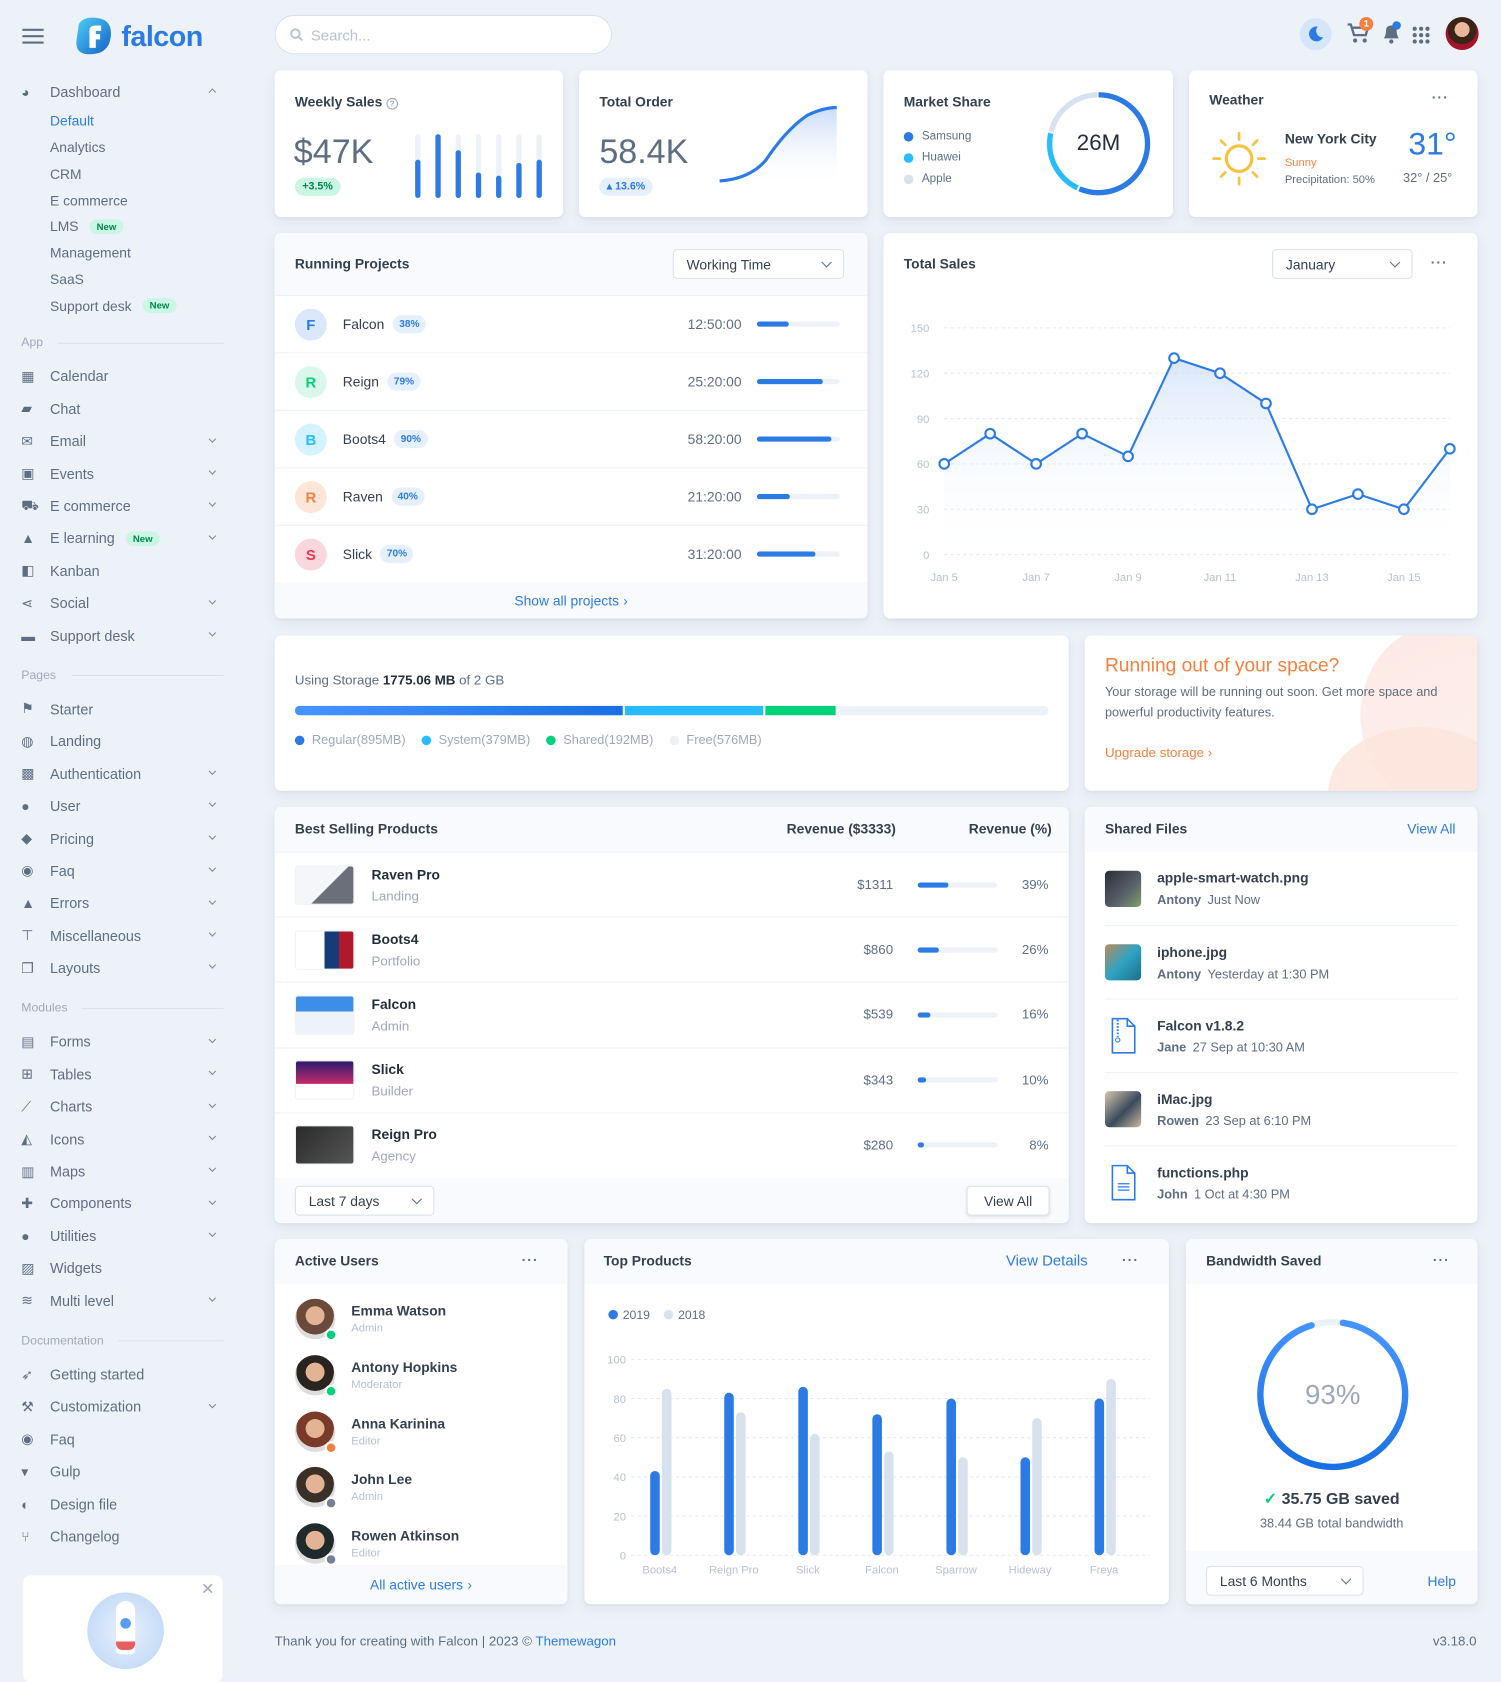 Image resolution: width=1501 pixels, height=1682 pixels. Describe the element at coordinates (122, 903) in the screenshot. I see `sidebar-item-errors: ▲ Errors` at that location.